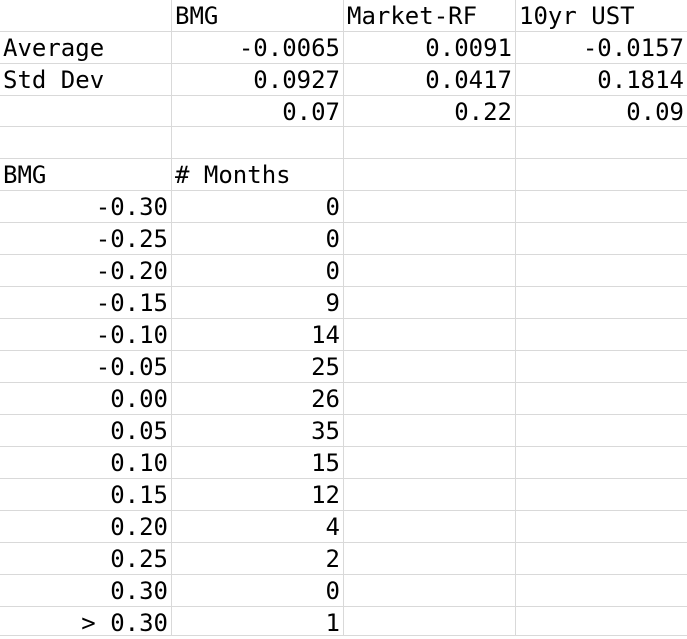  What do you see at coordinates (577, 16) in the screenshot?
I see `column-header-10yr-ust: 10yr UST` at bounding box center [577, 16].